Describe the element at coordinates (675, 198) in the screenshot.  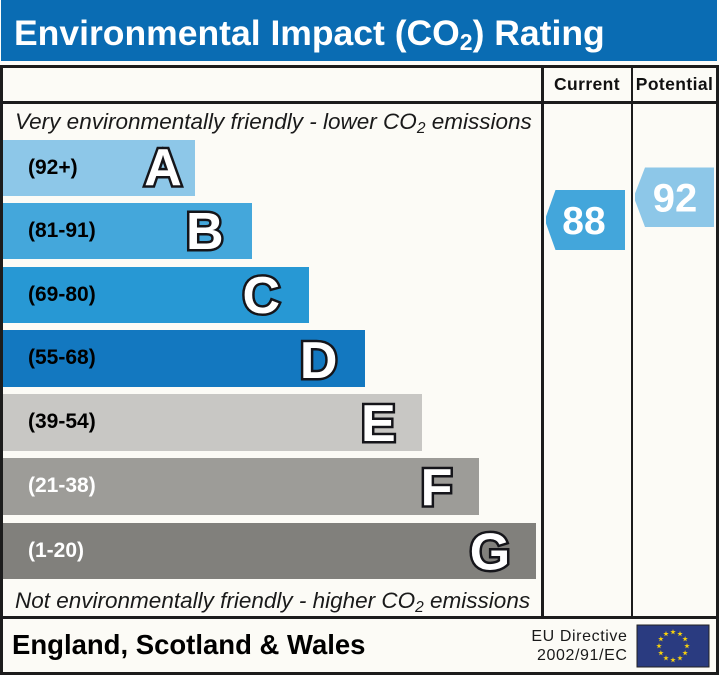
I see `svg-text: 92` at that location.